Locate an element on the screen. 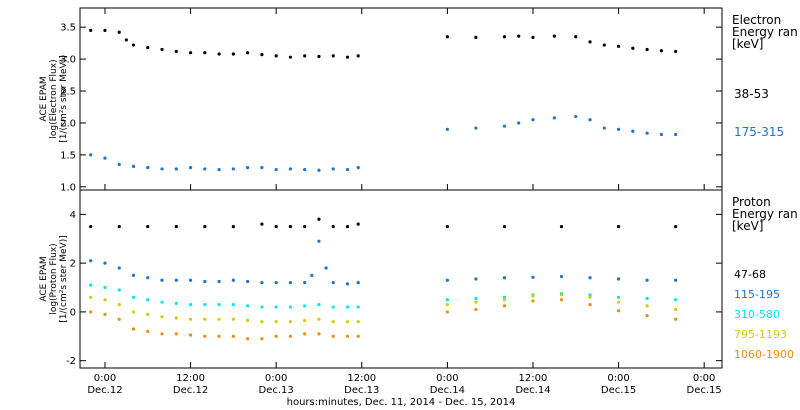 Image resolution: width=800 pixels, height=410 pixels. electron-ylabel-line: ACE EPAM is located at coordinates (44, 98).